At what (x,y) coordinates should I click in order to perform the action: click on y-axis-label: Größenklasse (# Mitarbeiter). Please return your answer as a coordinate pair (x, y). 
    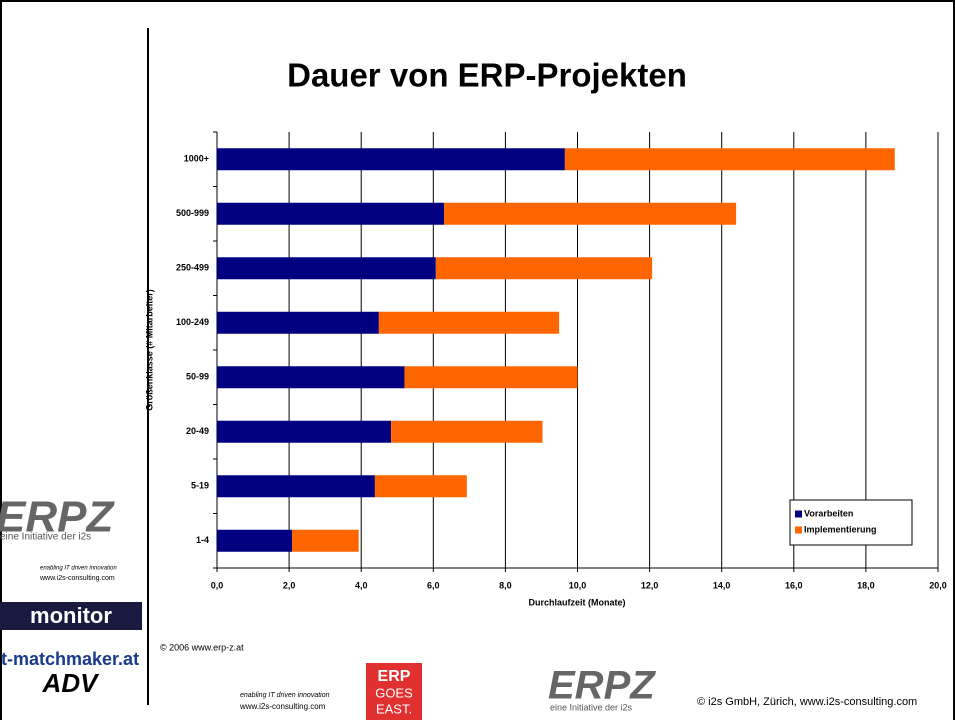
    Looking at the image, I should click on (149, 350).